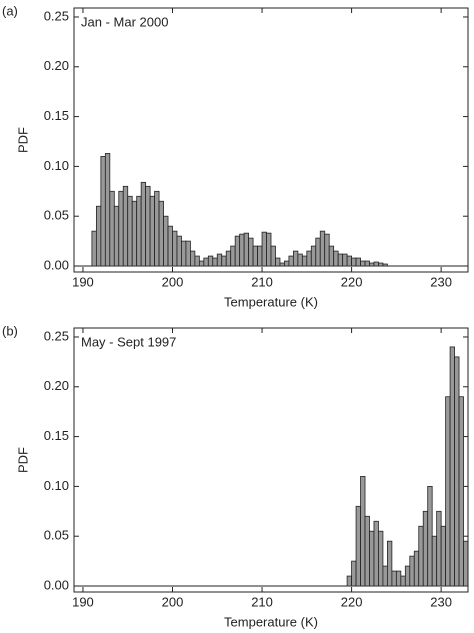 Image resolution: width=474 pixels, height=633 pixels. Describe the element at coordinates (83, 281) in the screenshot. I see `x-tick-label: 190` at that location.